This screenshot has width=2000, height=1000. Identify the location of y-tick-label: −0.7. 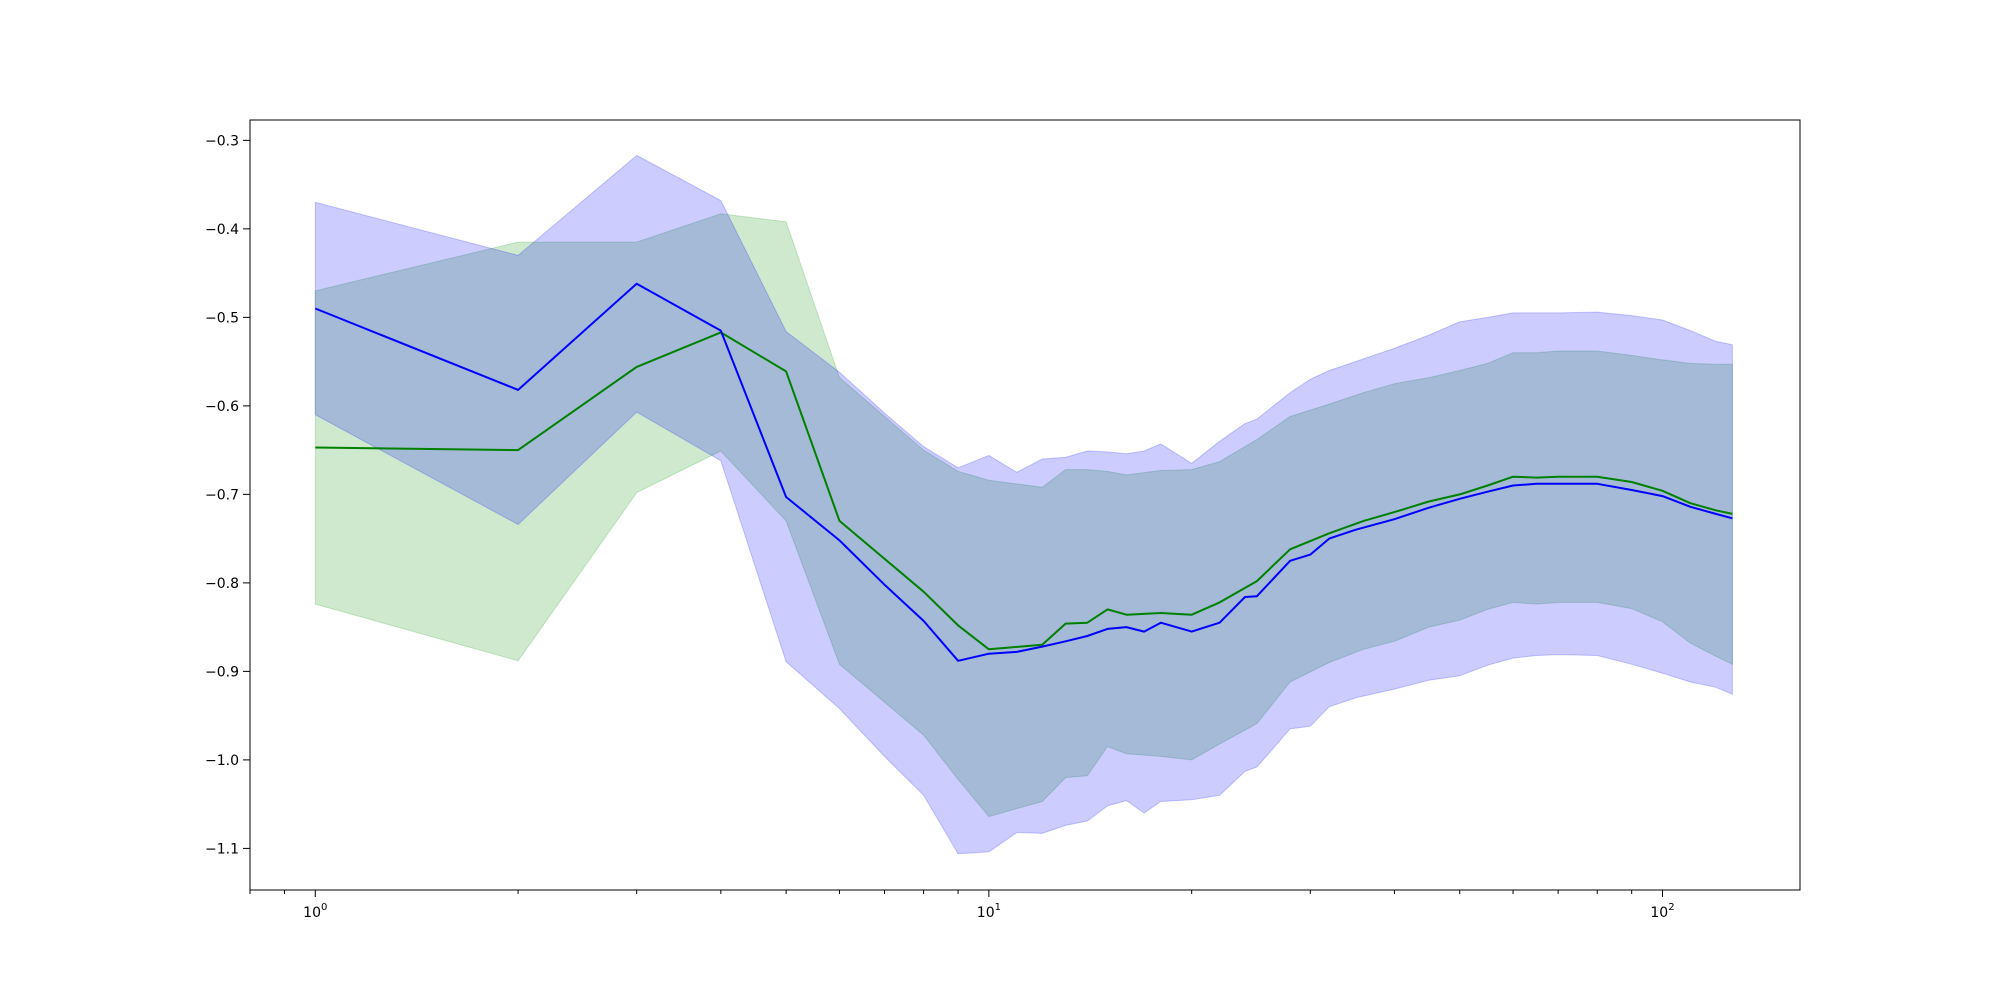
(222, 495).